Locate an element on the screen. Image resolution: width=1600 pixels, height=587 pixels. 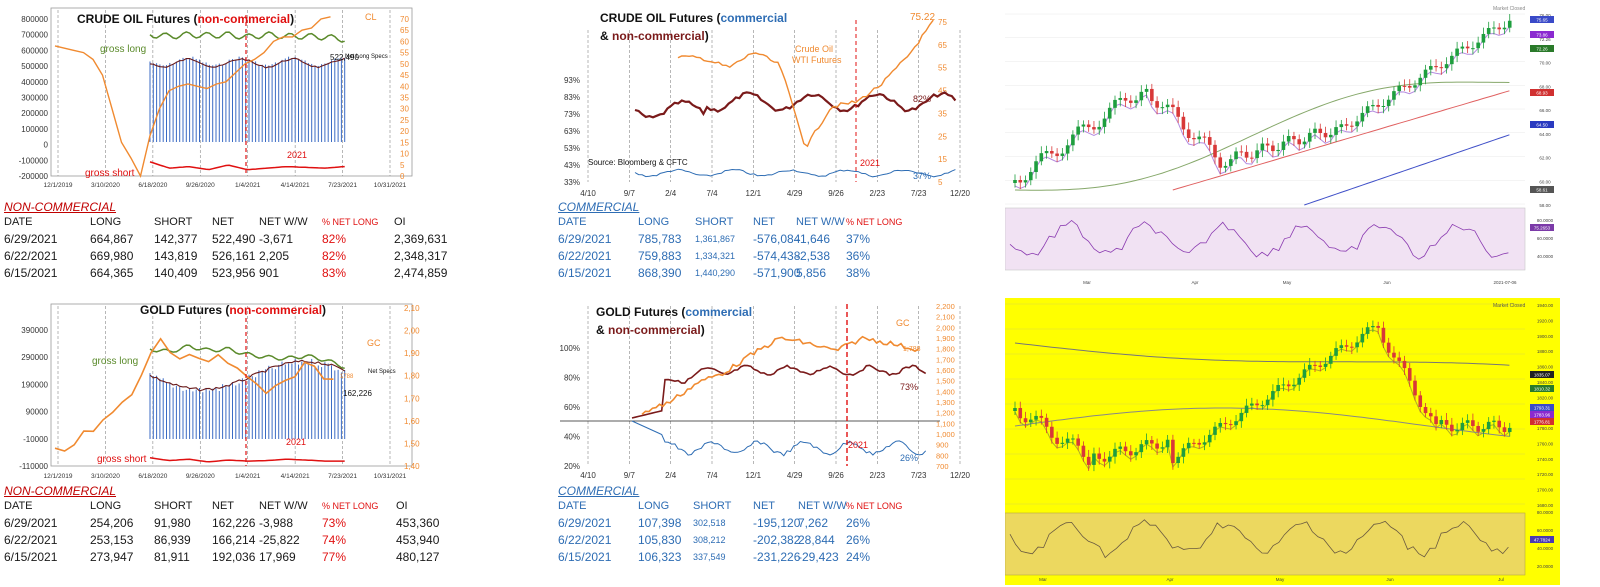
y2-tick-label: 20 is located at coordinates (404, 131).